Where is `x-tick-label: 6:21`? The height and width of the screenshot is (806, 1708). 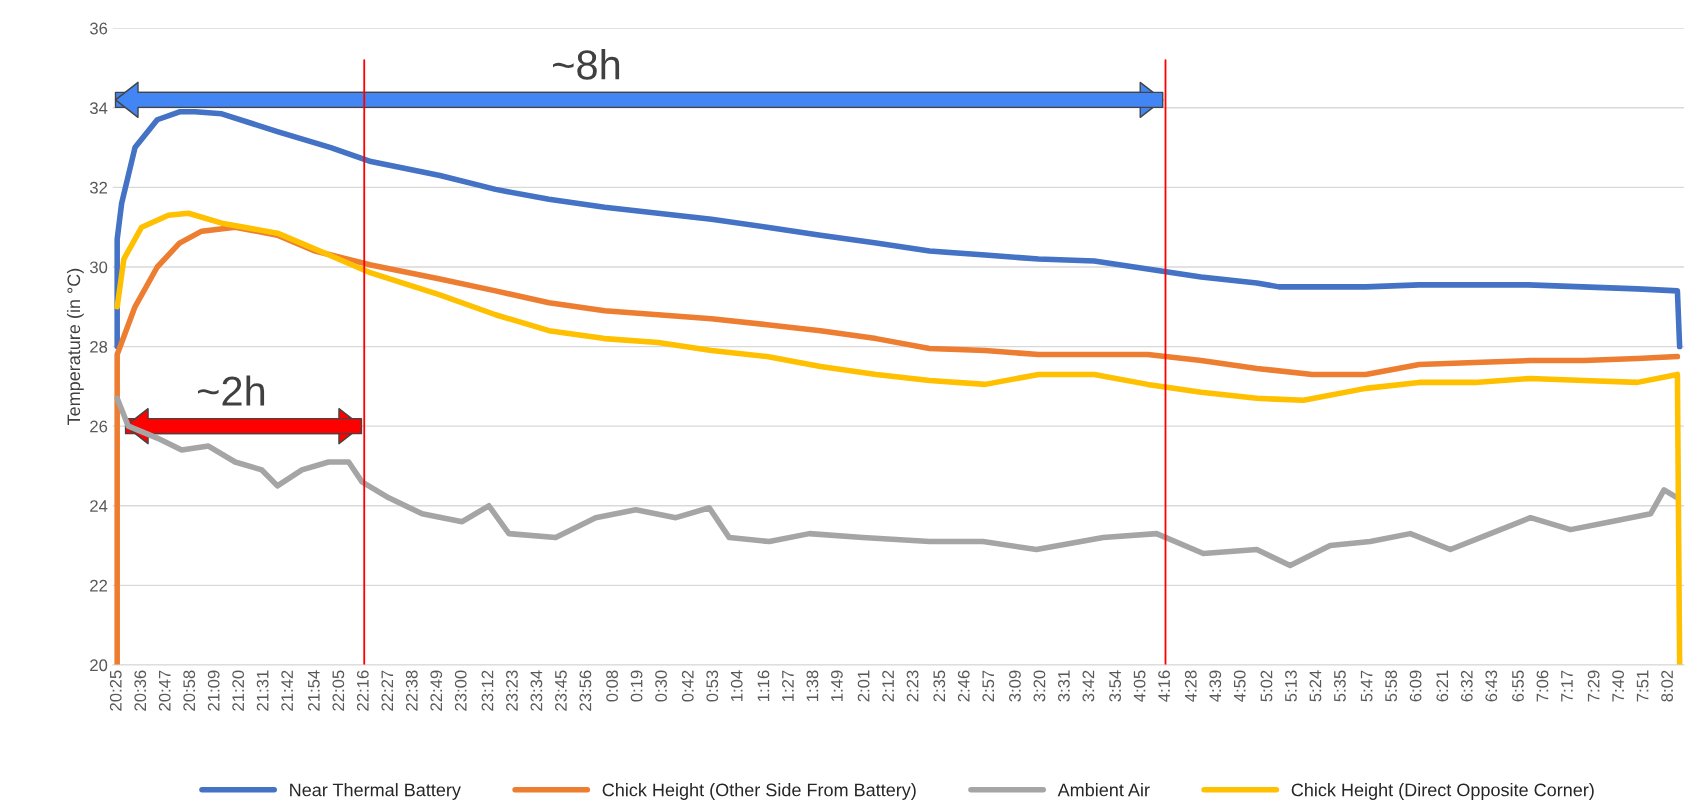 x-tick-label: 6:21 is located at coordinates (1442, 686).